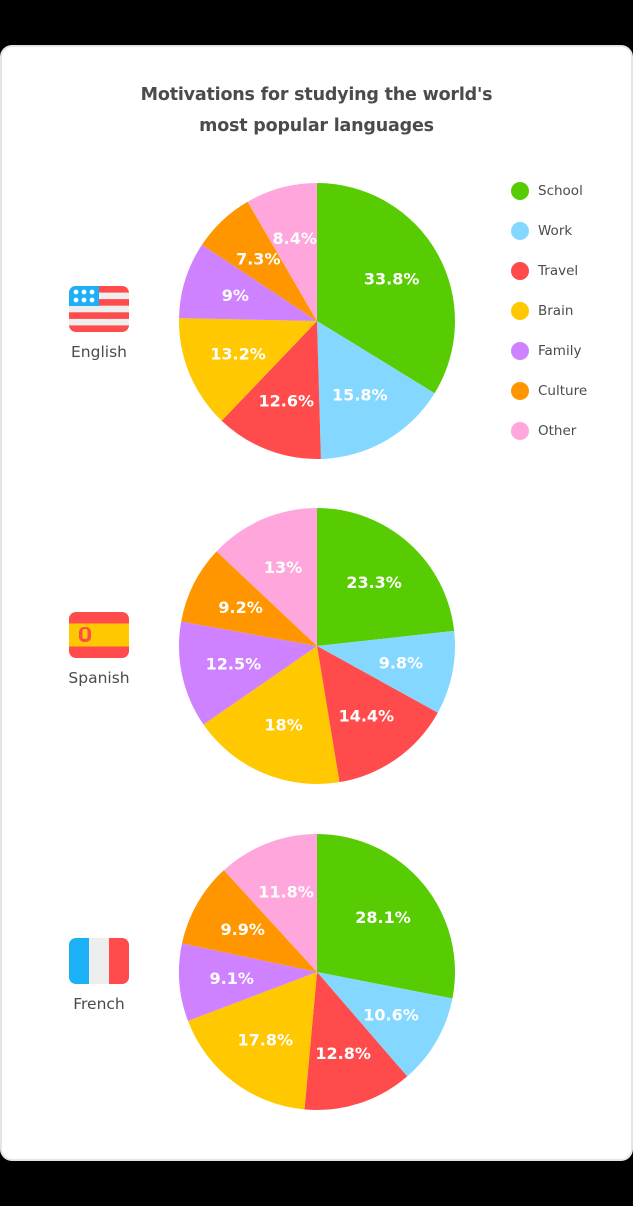  What do you see at coordinates (99, 678) in the screenshot?
I see `language-name-spanish: Spanish` at bounding box center [99, 678].